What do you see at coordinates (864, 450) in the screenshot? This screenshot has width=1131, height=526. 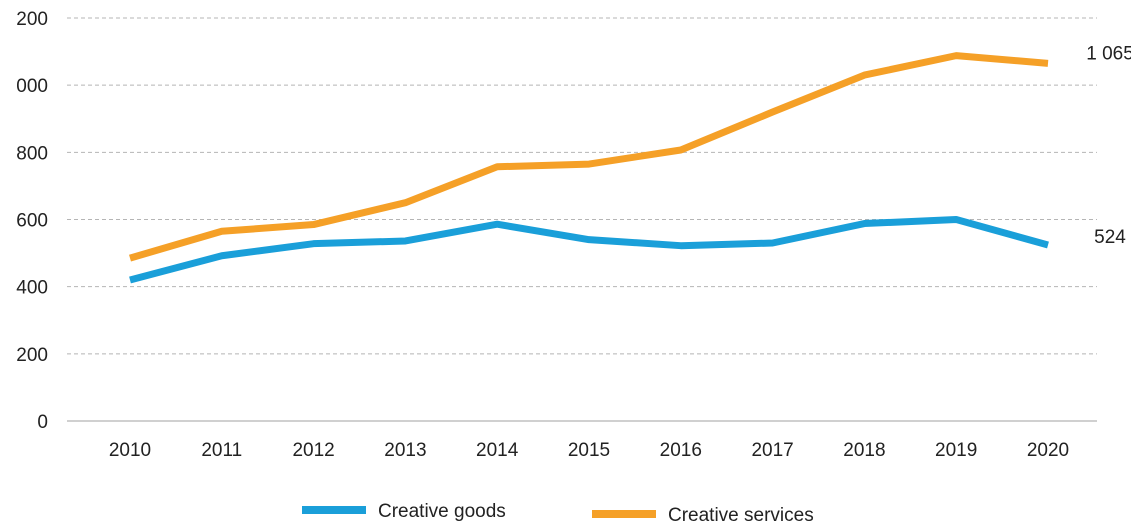 I see `x-tick-label: 2018` at bounding box center [864, 450].